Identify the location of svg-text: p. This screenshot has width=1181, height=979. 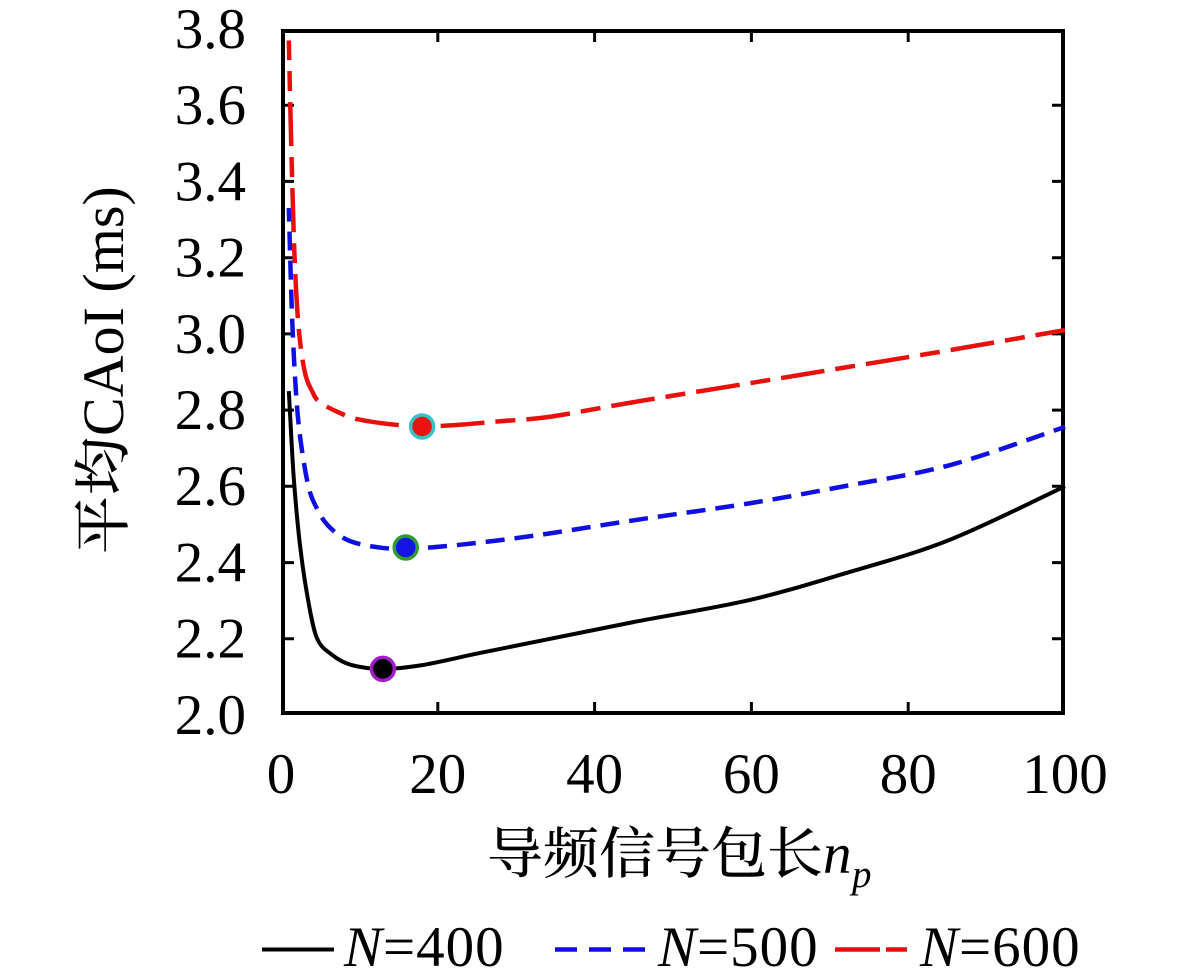
(860, 874).